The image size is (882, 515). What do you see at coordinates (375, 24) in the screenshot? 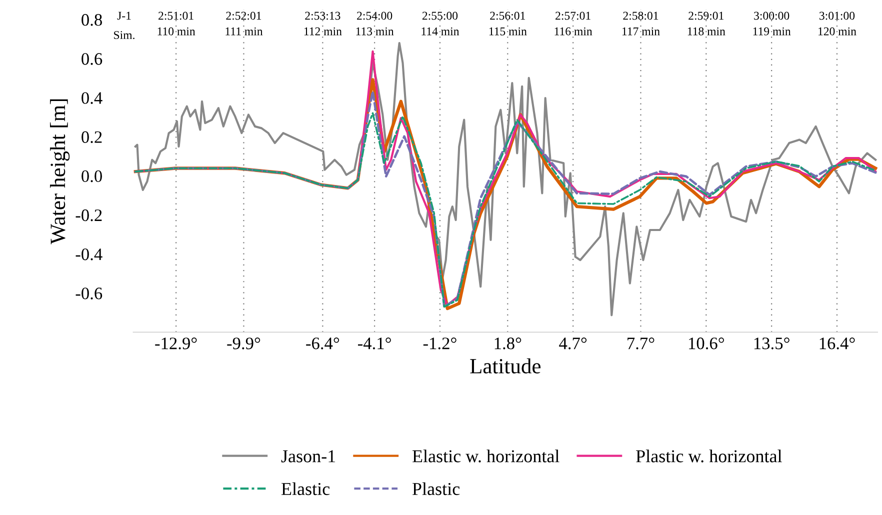
I see `annotation: 2:54:00 113 min` at bounding box center [375, 24].